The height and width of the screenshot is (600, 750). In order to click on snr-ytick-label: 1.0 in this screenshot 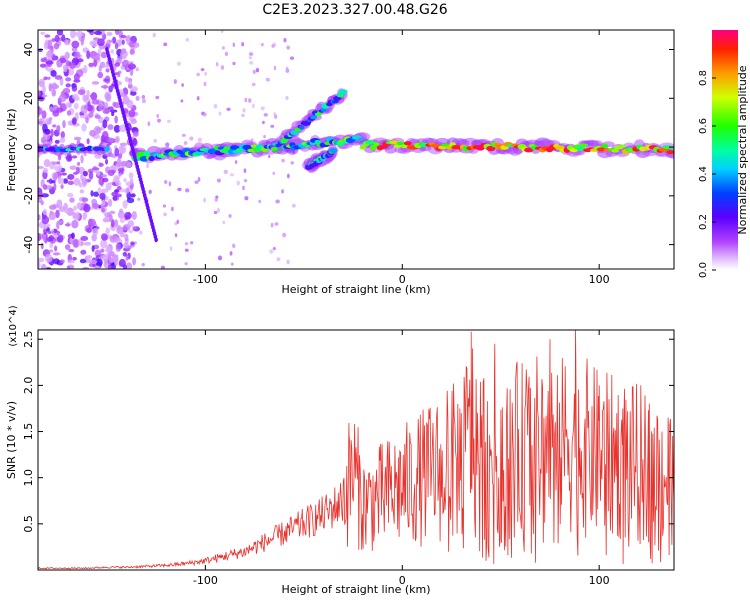, I will do `click(28, 478)`.